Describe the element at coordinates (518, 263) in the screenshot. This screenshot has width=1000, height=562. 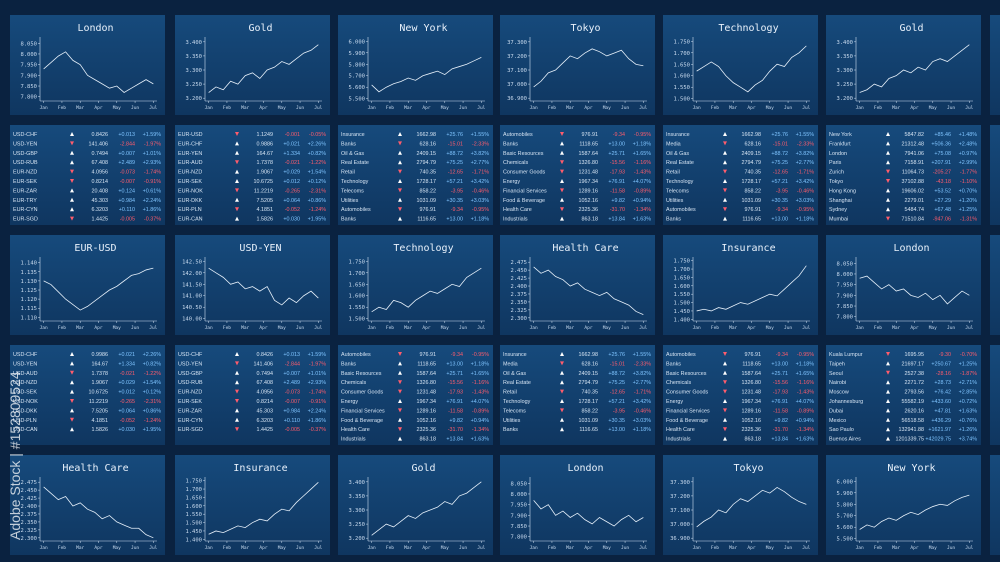
I see `y-tick-label: 2.475` at that location.